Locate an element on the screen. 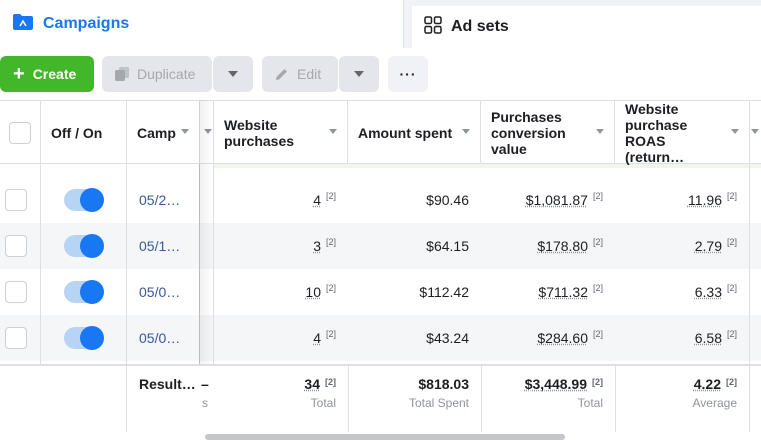 This screenshot has width=761, height=440. total-caption: Total Spent is located at coordinates (438, 403).